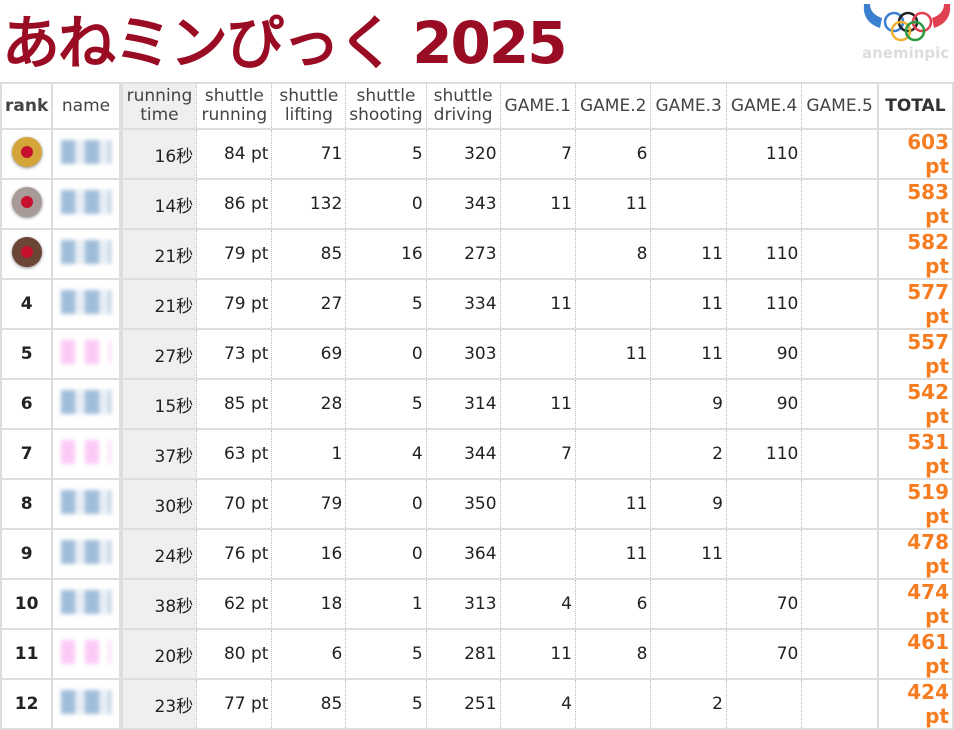  I want to click on shuttle-driving-cell: 313, so click(462, 605).